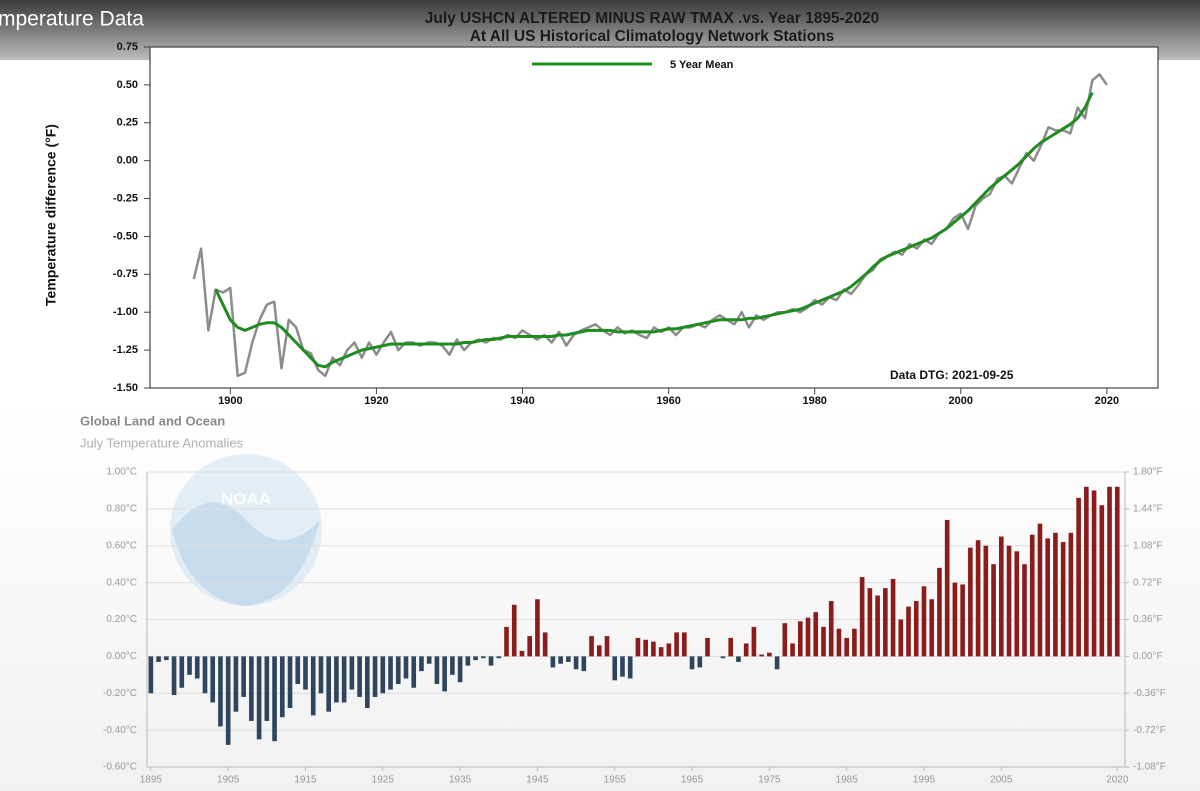  I want to click on y-tick-label: -1.50, so click(125, 388).